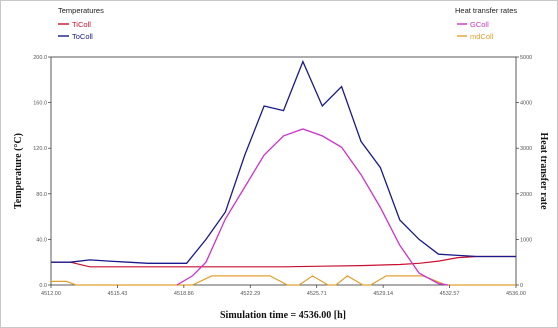 This screenshot has height=328, width=558. What do you see at coordinates (526, 58) in the screenshot?
I see `right-y-tick-label: 5000` at bounding box center [526, 58].